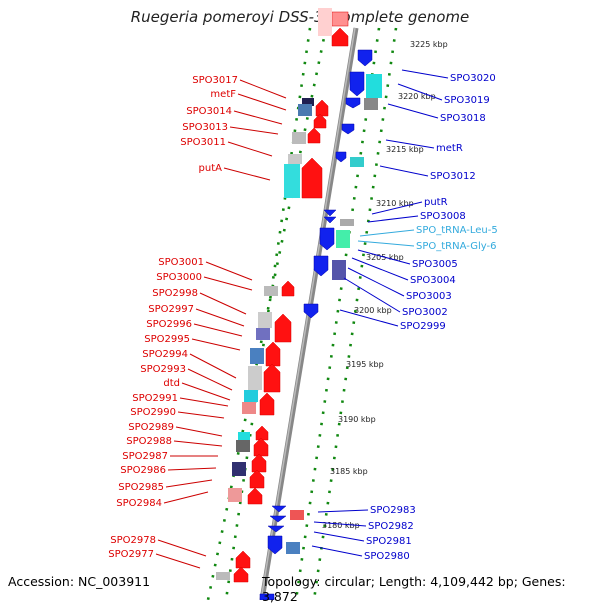  Describe the element at coordinates (449, 148) in the screenshot. I see `gene-label: metR` at that location.